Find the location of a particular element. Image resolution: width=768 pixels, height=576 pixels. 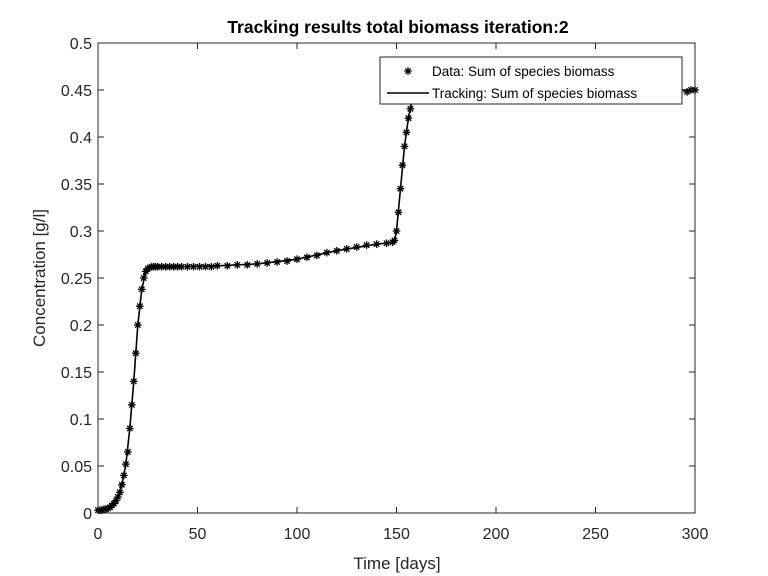

y-tick-label: 0 is located at coordinates (87, 514).